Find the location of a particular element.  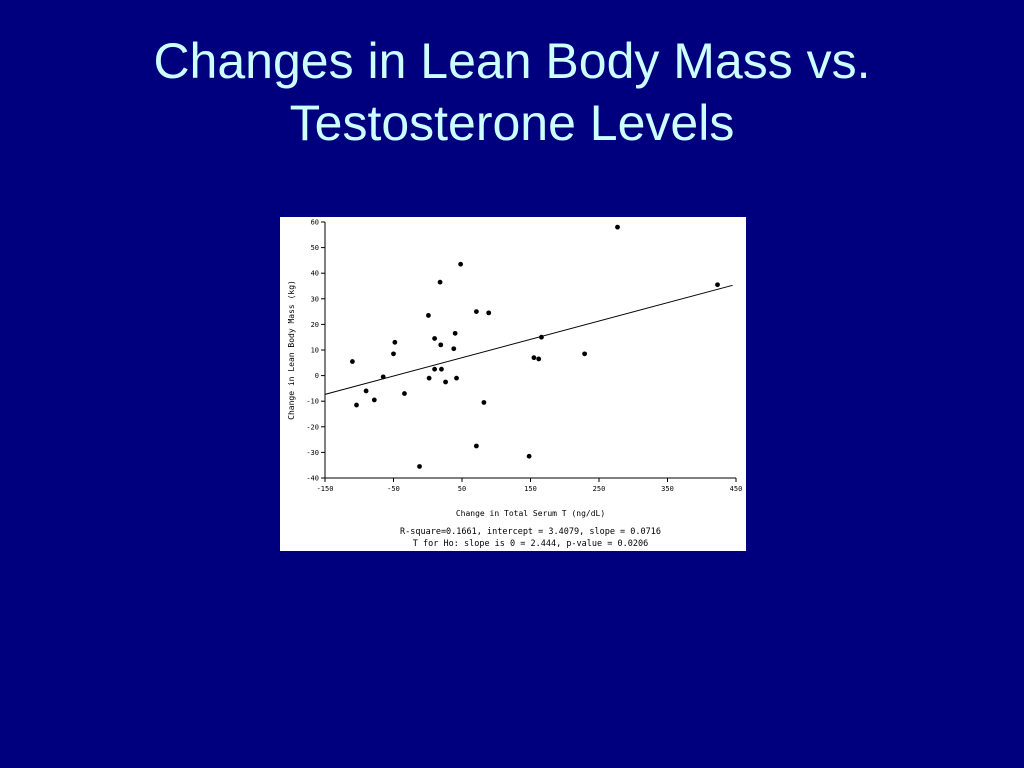

x-tick-label: 250 is located at coordinates (599, 489).